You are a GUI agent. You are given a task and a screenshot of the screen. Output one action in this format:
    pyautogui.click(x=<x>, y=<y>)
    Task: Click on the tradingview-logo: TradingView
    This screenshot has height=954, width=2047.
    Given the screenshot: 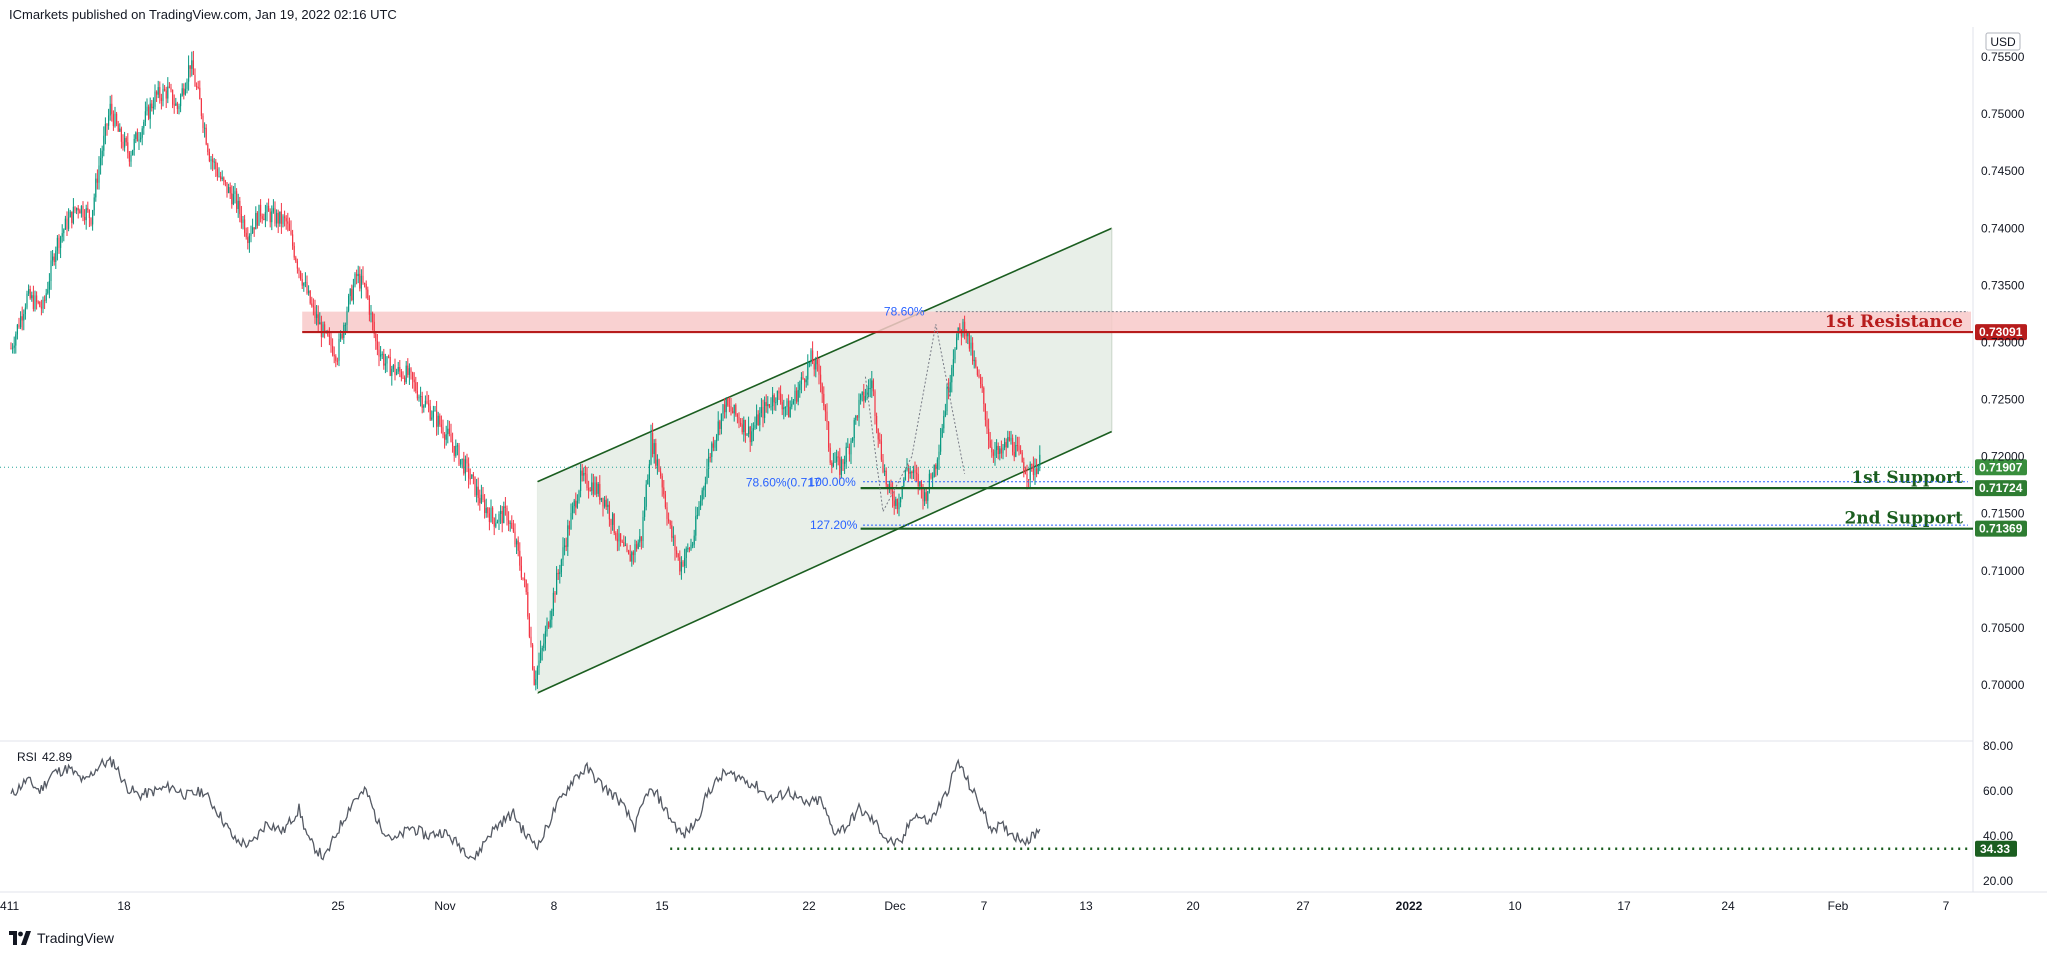 What is the action you would take?
    pyautogui.click(x=61, y=938)
    